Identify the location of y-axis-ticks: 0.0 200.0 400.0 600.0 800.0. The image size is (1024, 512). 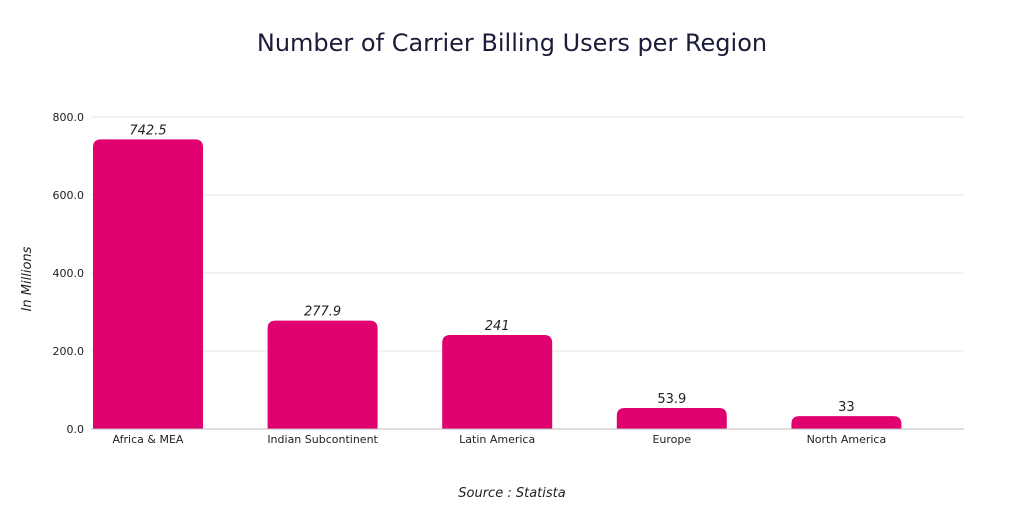
(69, 273).